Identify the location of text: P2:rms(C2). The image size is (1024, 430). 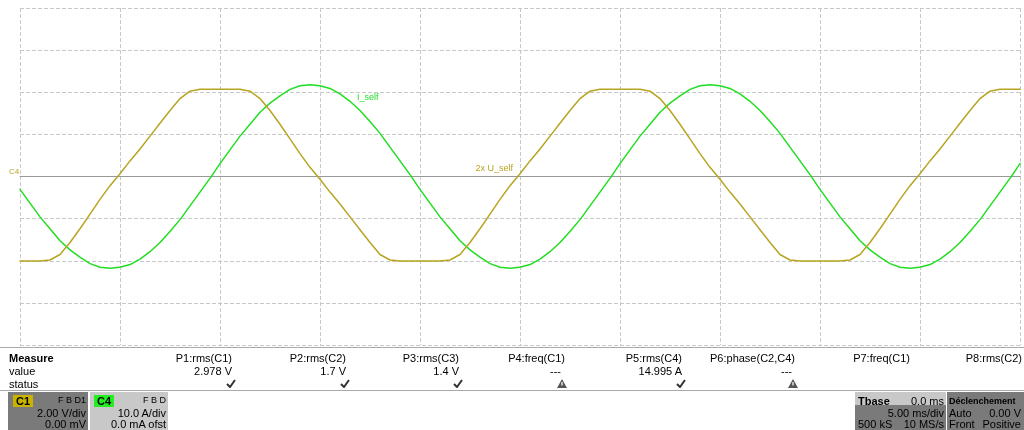
(317, 358).